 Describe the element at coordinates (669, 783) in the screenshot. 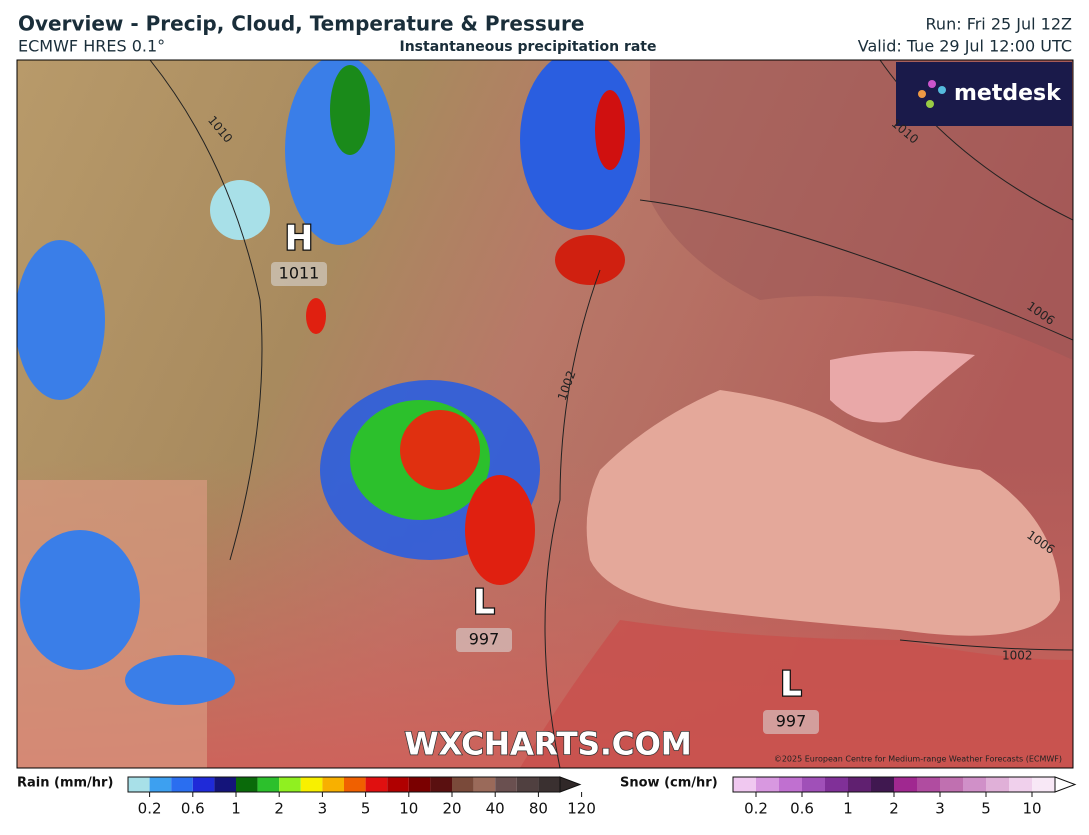

I see `snow-legend-label: Snow (cm/hr)` at that location.